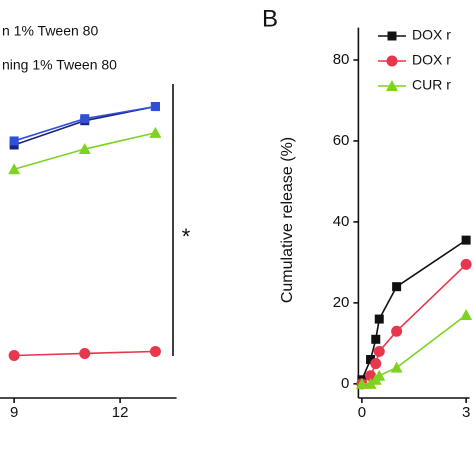  I want to click on panel-label: B, so click(270, 18).